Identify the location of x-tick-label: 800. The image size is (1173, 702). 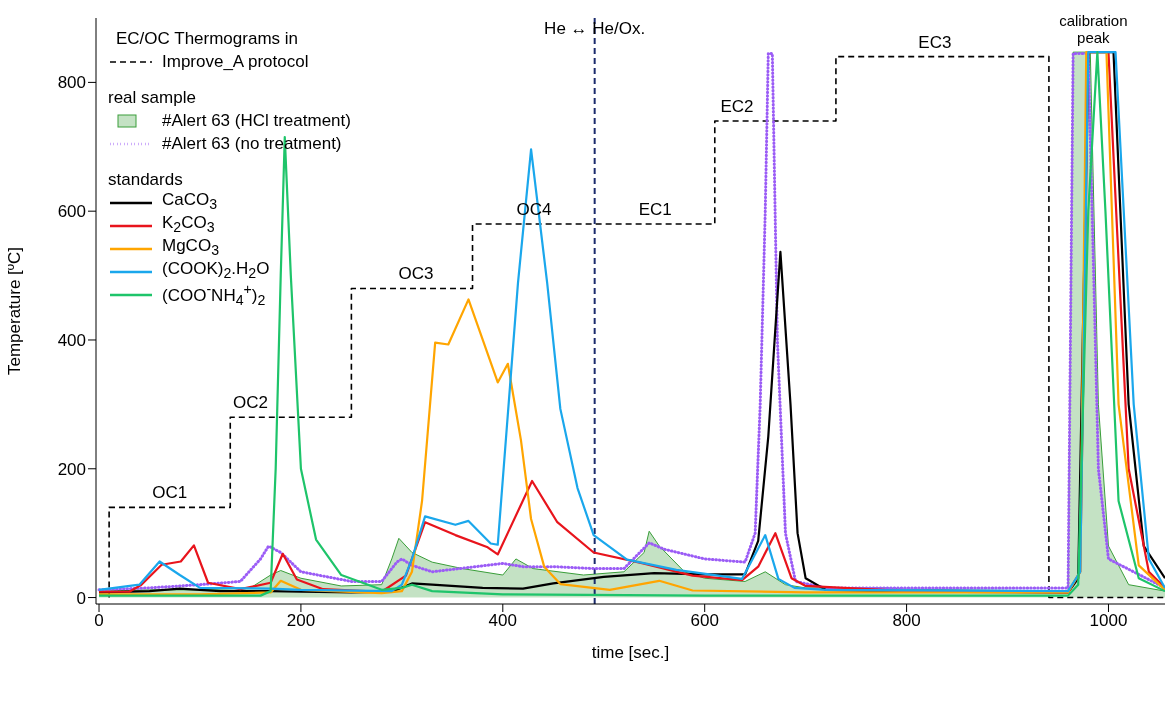
(906, 621).